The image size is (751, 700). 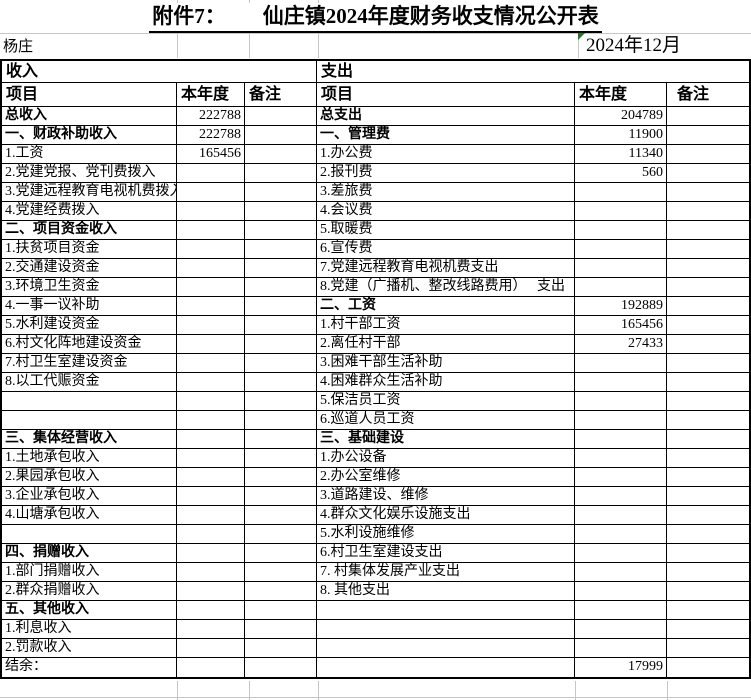 I want to click on expense-section-header: 支出, so click(x=337, y=71).